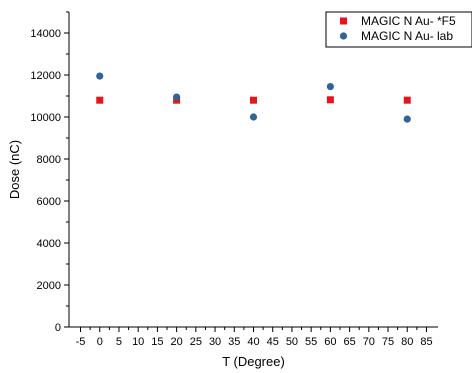 This screenshot has width=472, height=373. What do you see at coordinates (196, 342) in the screenshot?
I see `x-tick-label: 25` at bounding box center [196, 342].